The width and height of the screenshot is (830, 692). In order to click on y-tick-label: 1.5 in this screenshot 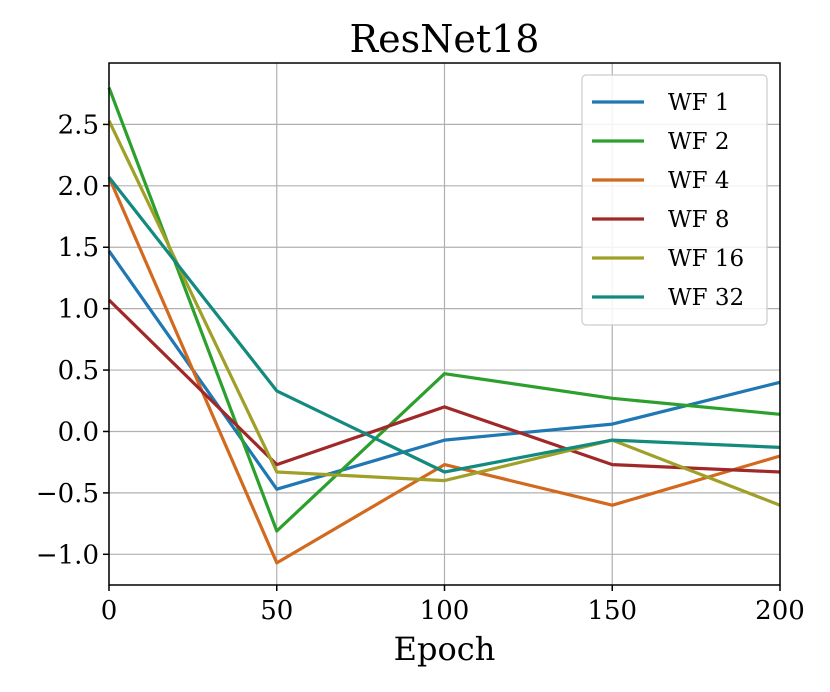, I will do `click(78, 248)`.